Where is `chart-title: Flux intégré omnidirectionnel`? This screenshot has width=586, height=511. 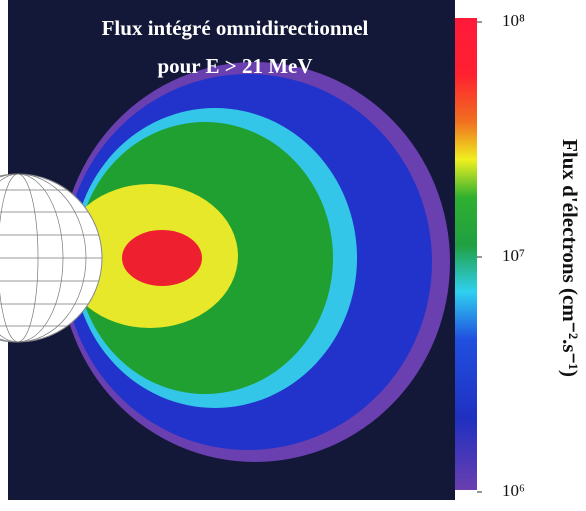 chart-title: Flux intégré omnidirectionnel is located at coordinates (235, 28).